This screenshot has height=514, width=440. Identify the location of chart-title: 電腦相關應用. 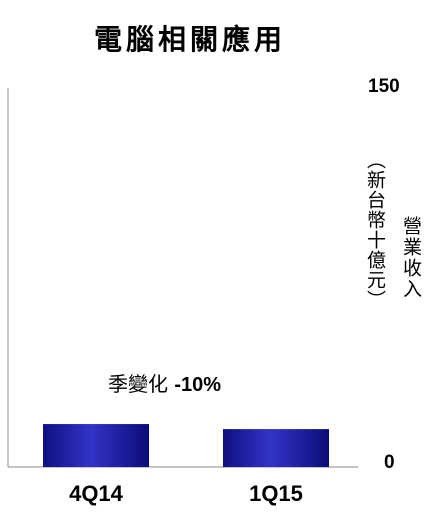
(189, 39).